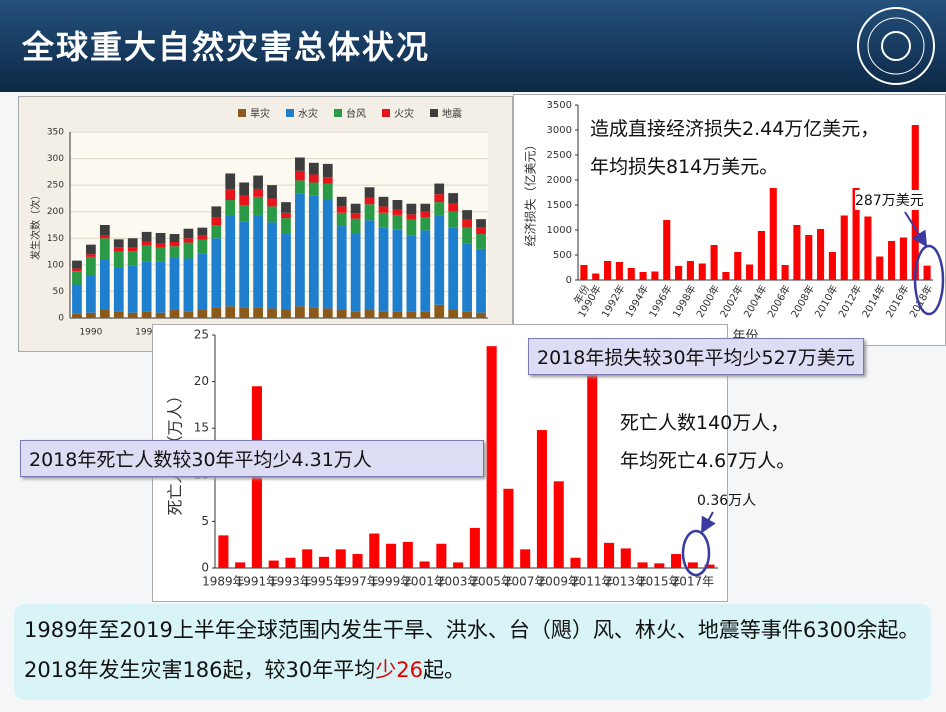  Describe the element at coordinates (201, 428) in the screenshot. I see `y-tick-label: 15` at that location.